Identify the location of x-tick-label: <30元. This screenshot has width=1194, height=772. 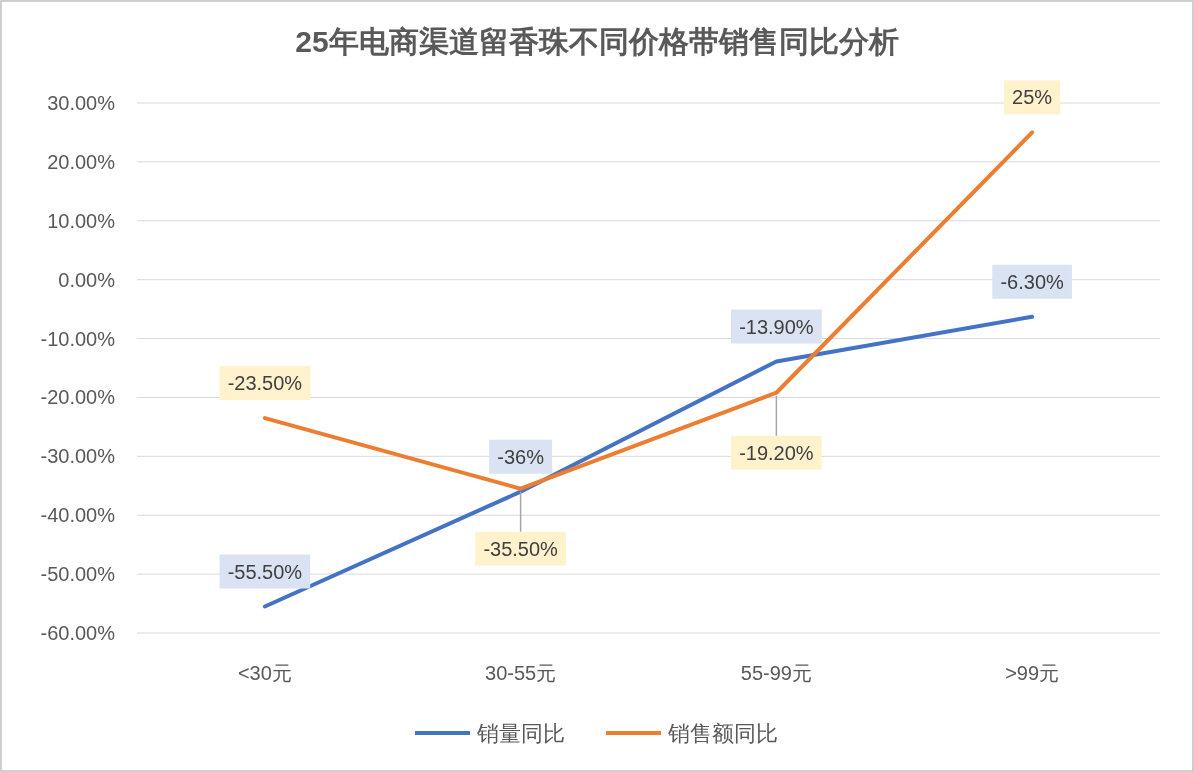
(264, 673).